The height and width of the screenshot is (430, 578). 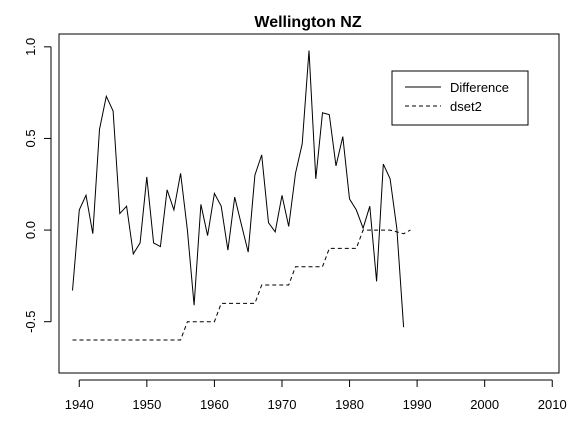 What do you see at coordinates (552, 404) in the screenshot?
I see `x-tick-label-2010: 2010` at bounding box center [552, 404].